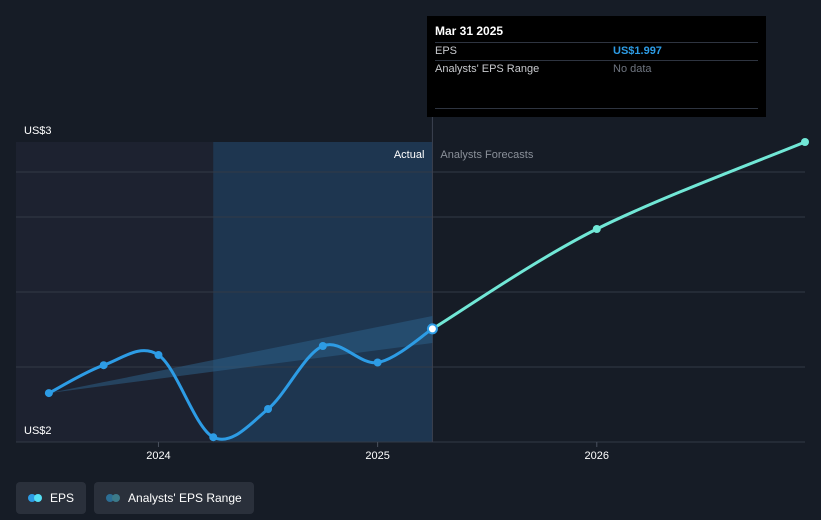 The height and width of the screenshot is (520, 821). What do you see at coordinates (409, 155) in the screenshot?
I see `actual-label: Actual` at bounding box center [409, 155].